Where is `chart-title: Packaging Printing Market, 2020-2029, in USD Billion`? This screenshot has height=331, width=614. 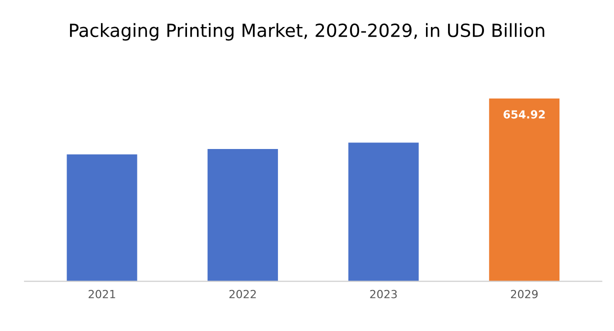
chart-title: Packaging Printing Market, 2020-2029, in USD Billion is located at coordinates (307, 32).